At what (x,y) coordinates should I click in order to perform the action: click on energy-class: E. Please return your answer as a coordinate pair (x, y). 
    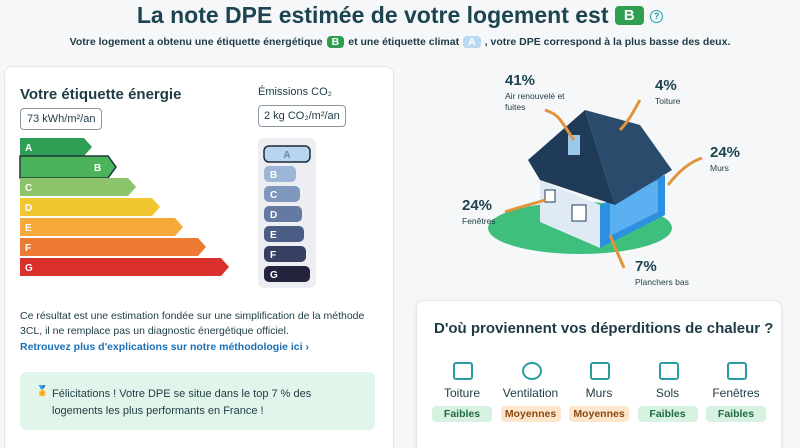
    Looking at the image, I should click on (28, 228).